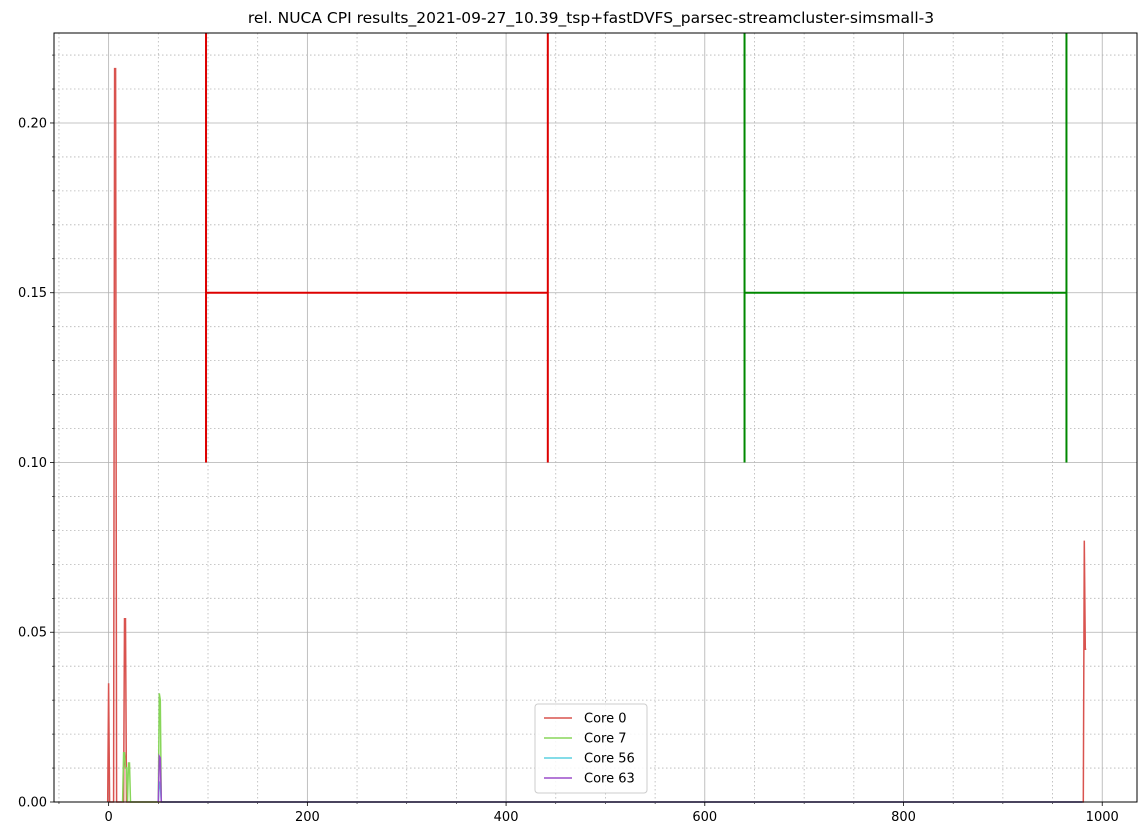 This screenshot has width=1148, height=836. I want to click on x-tick-label: 0, so click(109, 817).